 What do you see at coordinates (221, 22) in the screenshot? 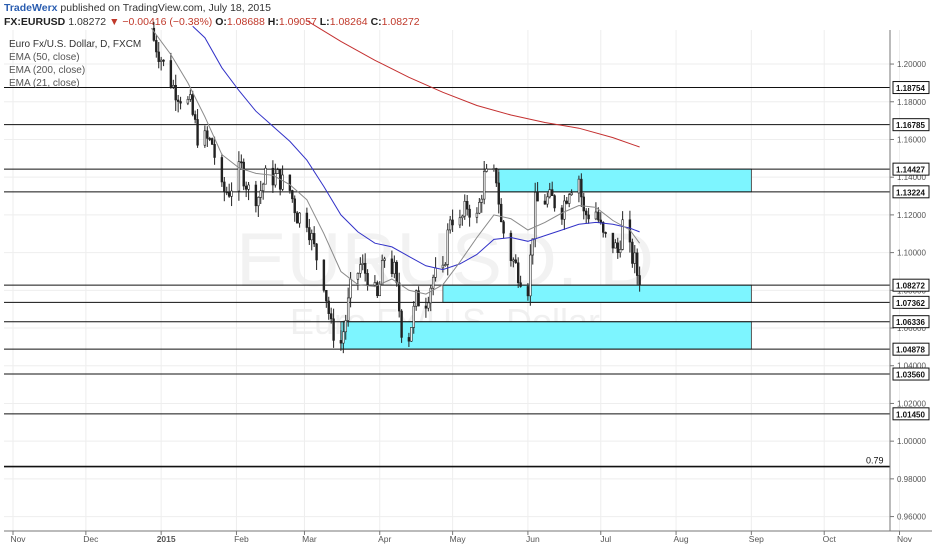
I see `open-label: O:` at bounding box center [221, 22].